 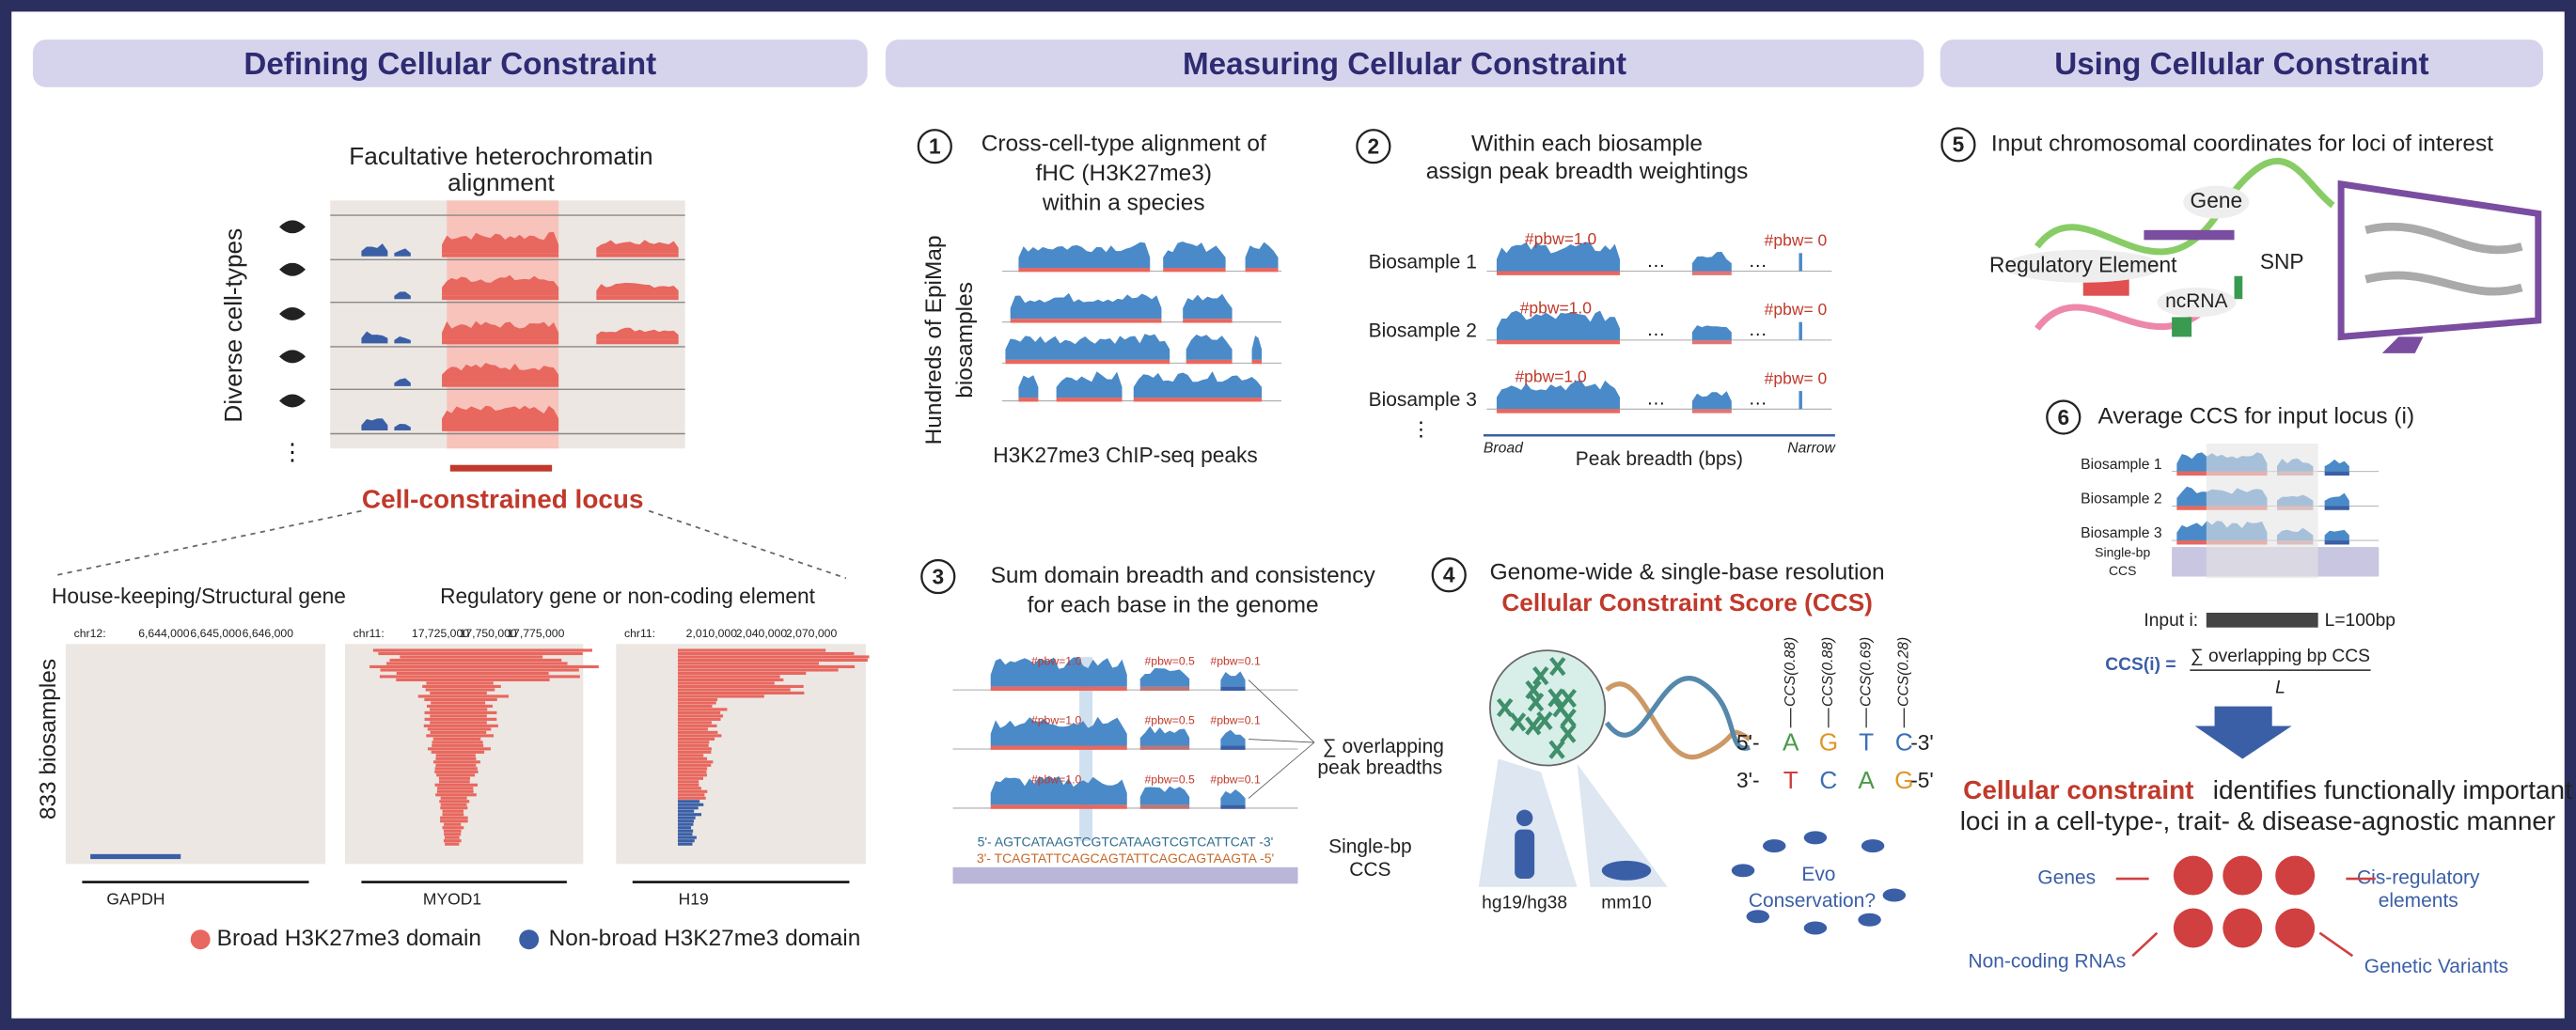 What do you see at coordinates (2282, 261) in the screenshot?
I see `label: SNP` at bounding box center [2282, 261].